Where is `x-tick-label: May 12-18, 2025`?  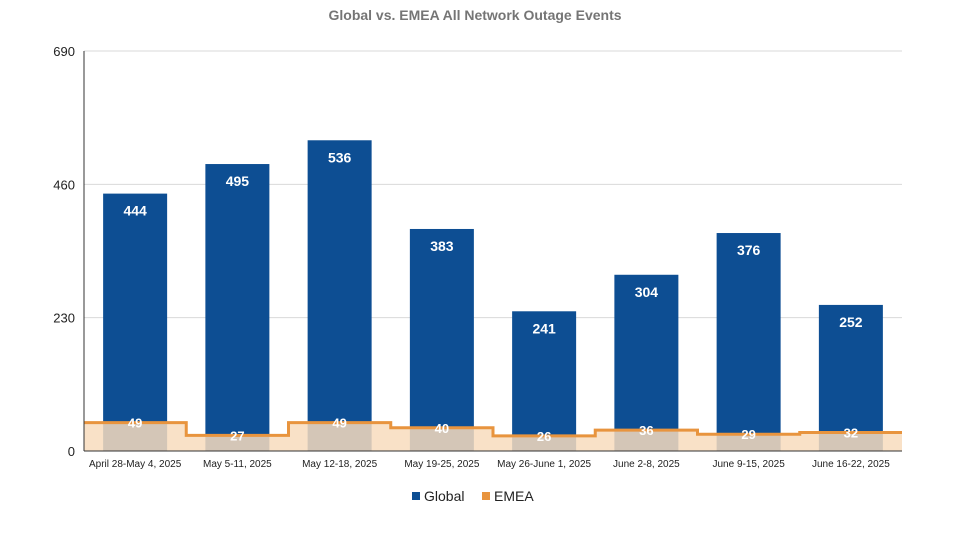
x-tick-label: May 12-18, 2025 is located at coordinates (339, 464).